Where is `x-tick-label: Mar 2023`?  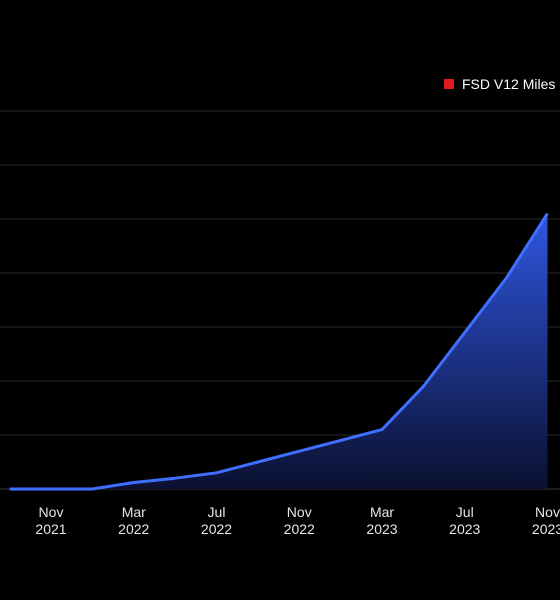 x-tick-label: Mar 2023 is located at coordinates (381, 520).